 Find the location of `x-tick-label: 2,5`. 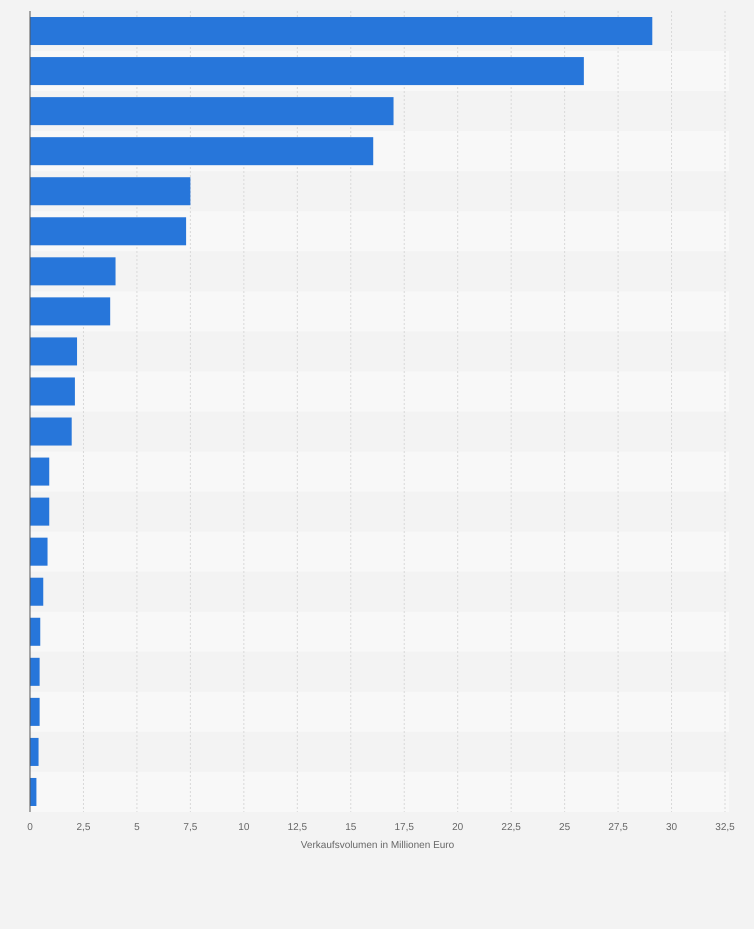

x-tick-label: 2,5 is located at coordinates (83, 827).